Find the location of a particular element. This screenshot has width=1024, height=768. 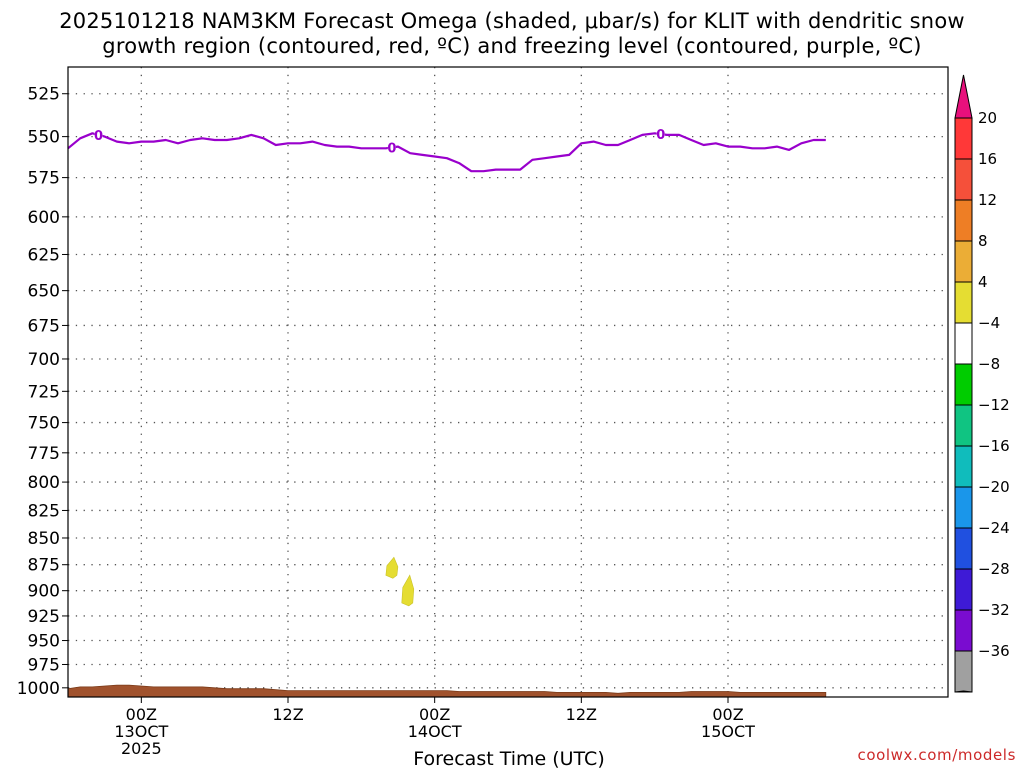

y-tick-label: 725 is located at coordinates (44, 392).